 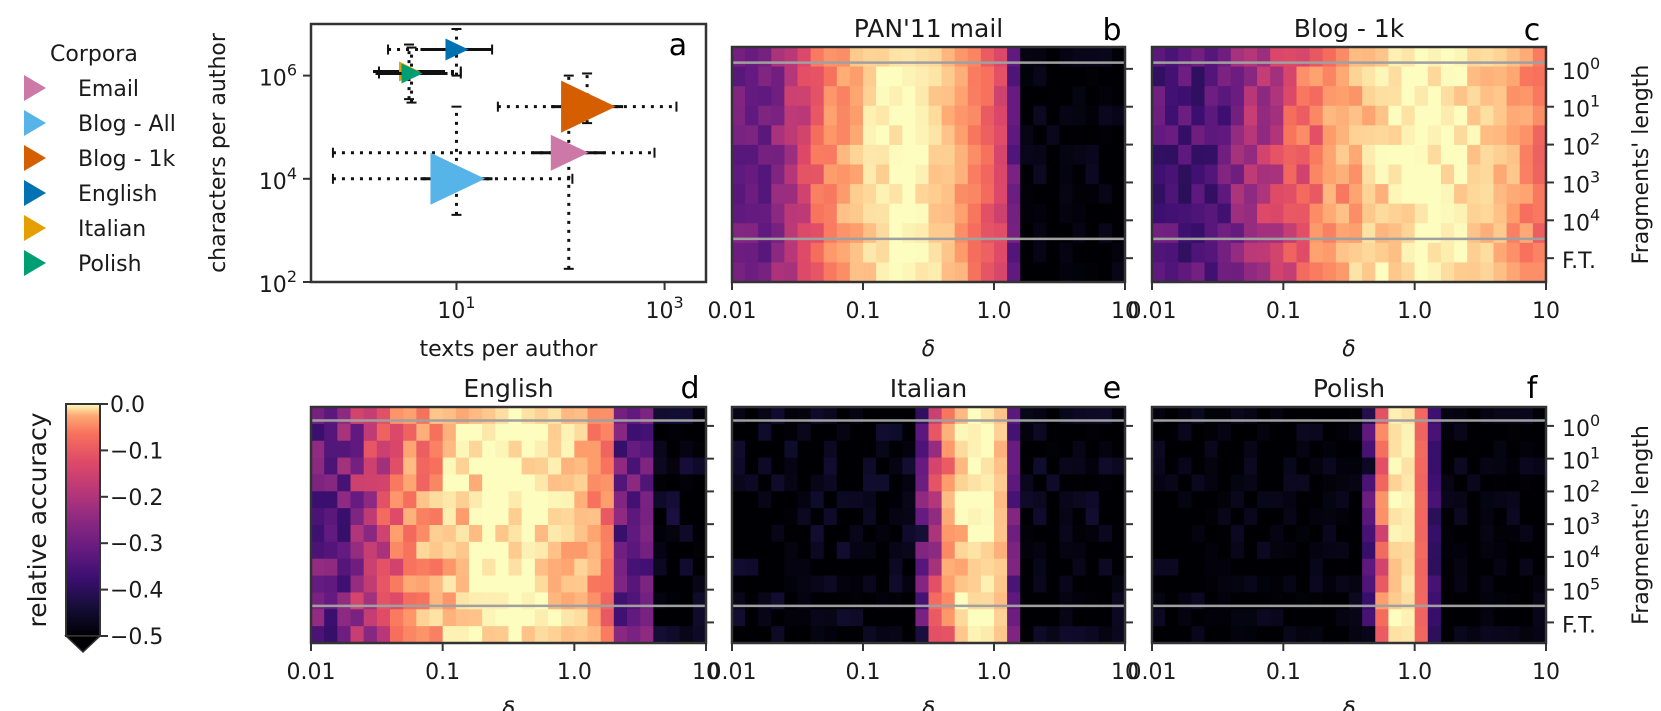 What do you see at coordinates (1595, 518) in the screenshot?
I see `right-tick-label-exp: 3` at bounding box center [1595, 518].